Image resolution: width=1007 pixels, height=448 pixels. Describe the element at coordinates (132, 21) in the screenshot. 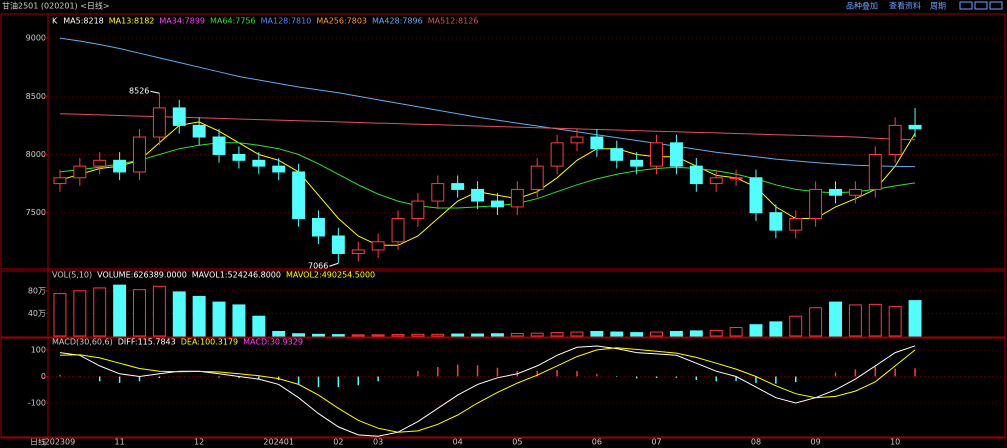

I see `legend-entry: MA13:8182` at that location.